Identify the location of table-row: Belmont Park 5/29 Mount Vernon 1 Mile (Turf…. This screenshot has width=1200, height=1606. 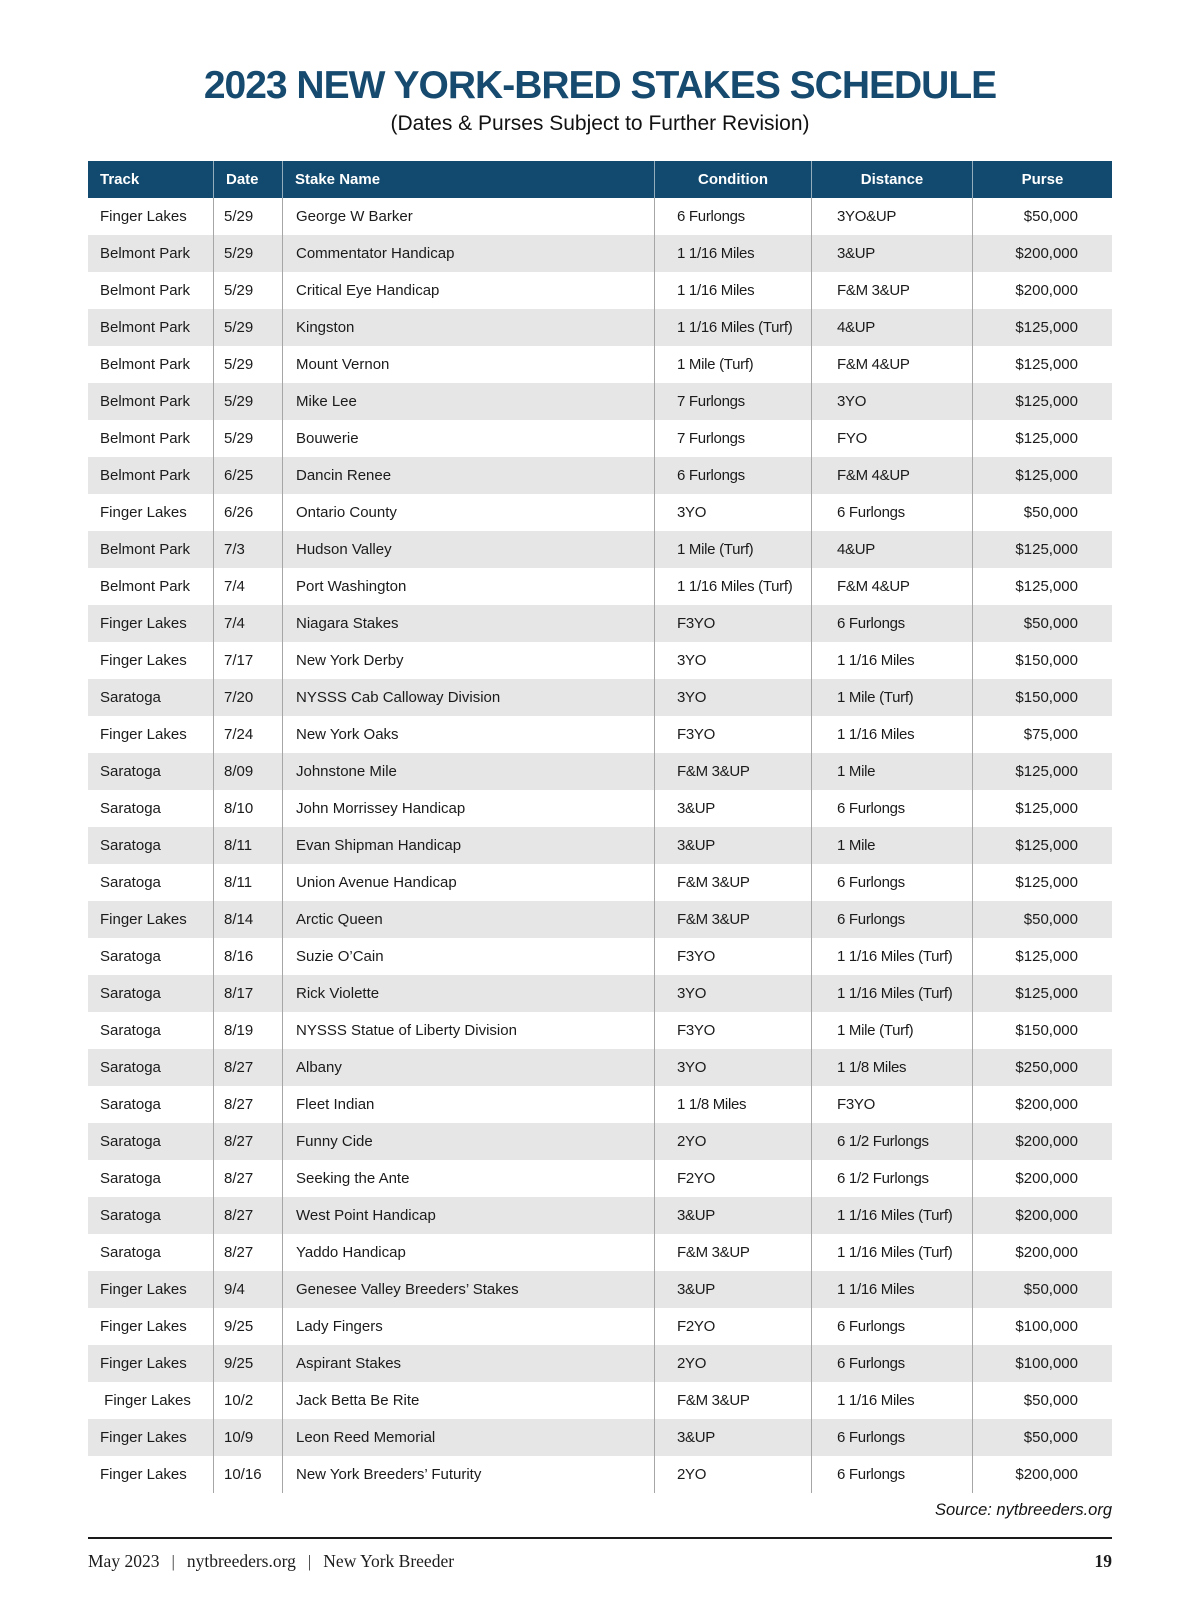
(600, 364).